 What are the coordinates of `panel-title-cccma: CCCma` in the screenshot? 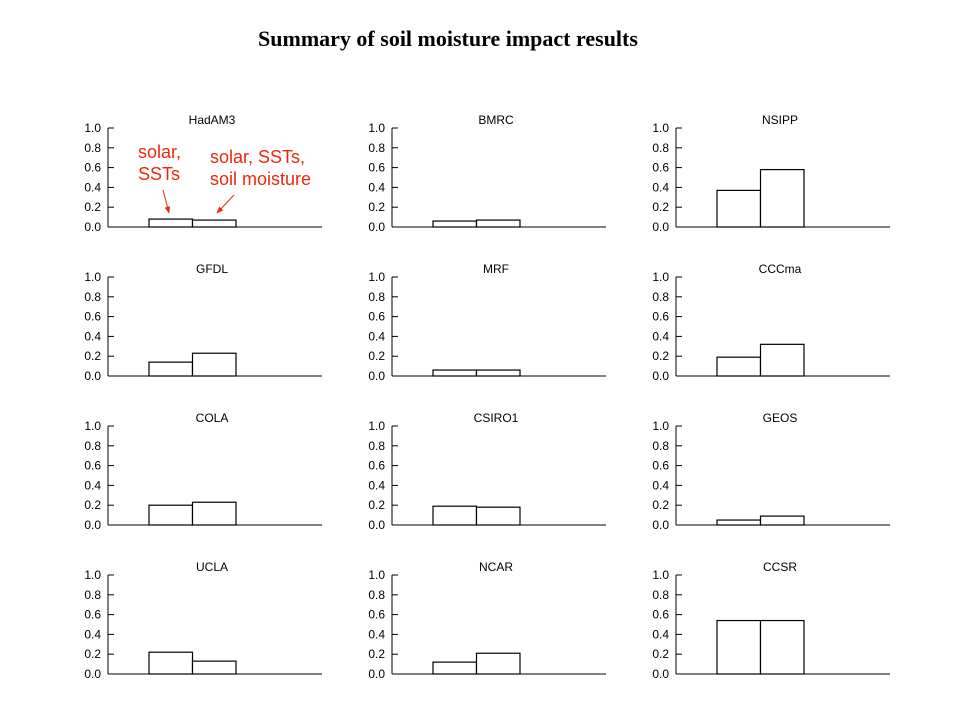 It's located at (780, 269).